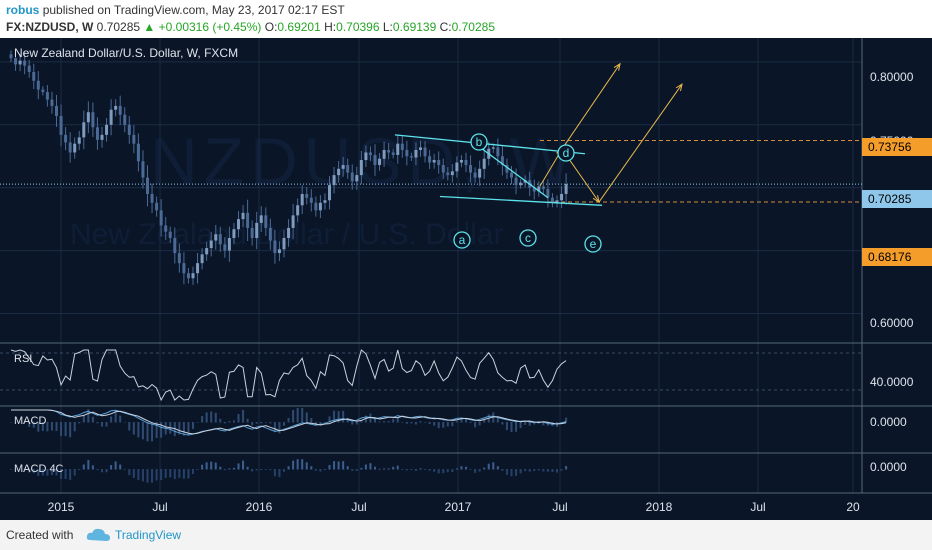 This screenshot has height=550, width=932. Describe the element at coordinates (414, 27) in the screenshot. I see `low-value: 0.69139` at that location.